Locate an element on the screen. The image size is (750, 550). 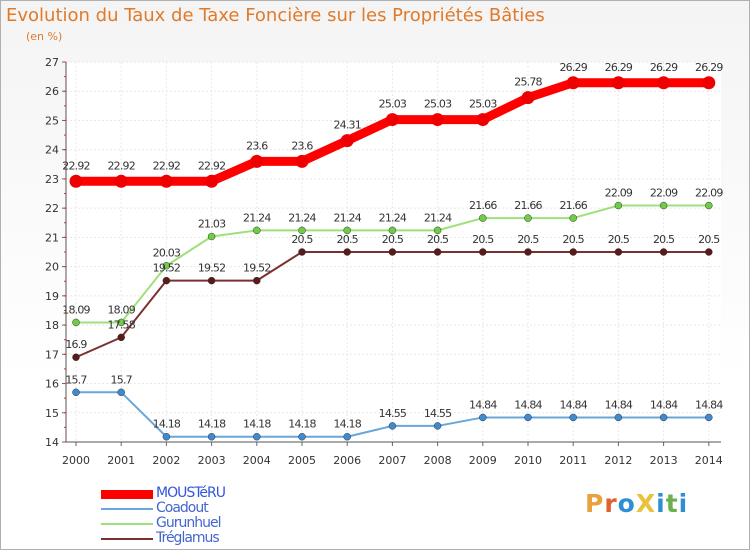
x-tick-label: 2011 is located at coordinates (573, 460).